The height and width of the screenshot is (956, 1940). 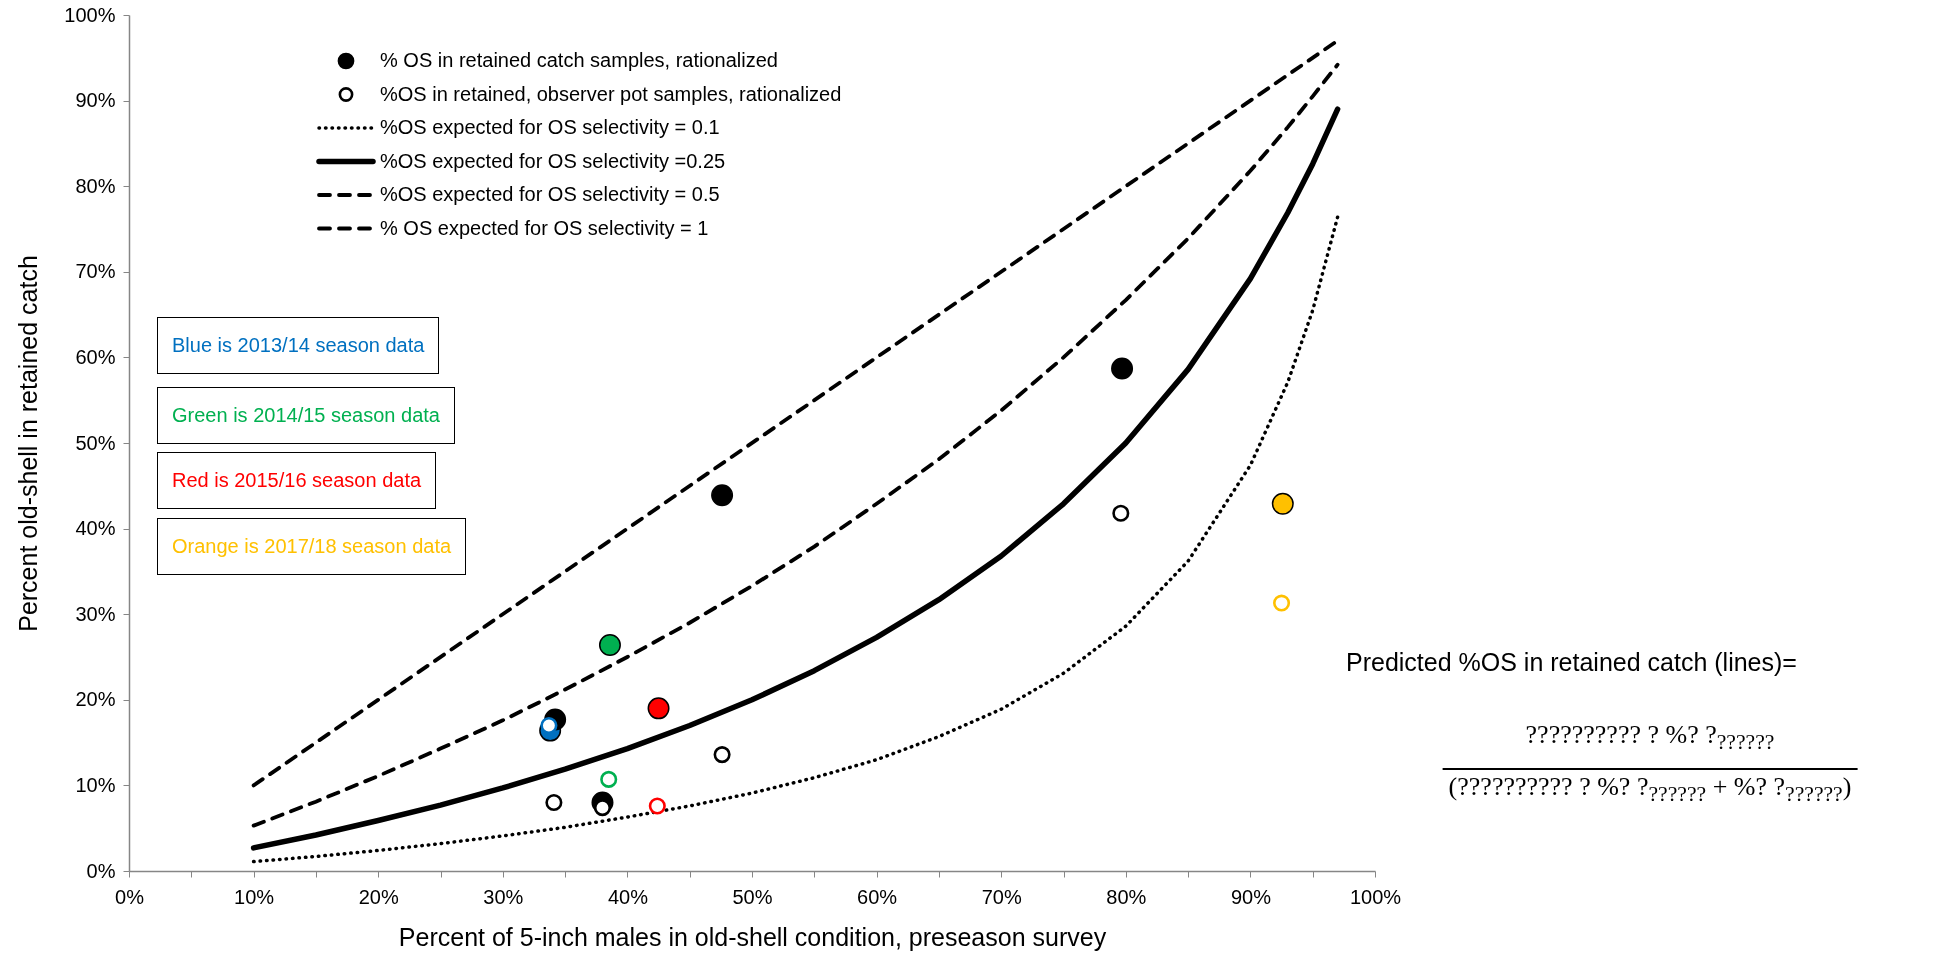 What do you see at coordinates (95, 185) in the screenshot?
I see `y-tick-label: 80%` at bounding box center [95, 185].